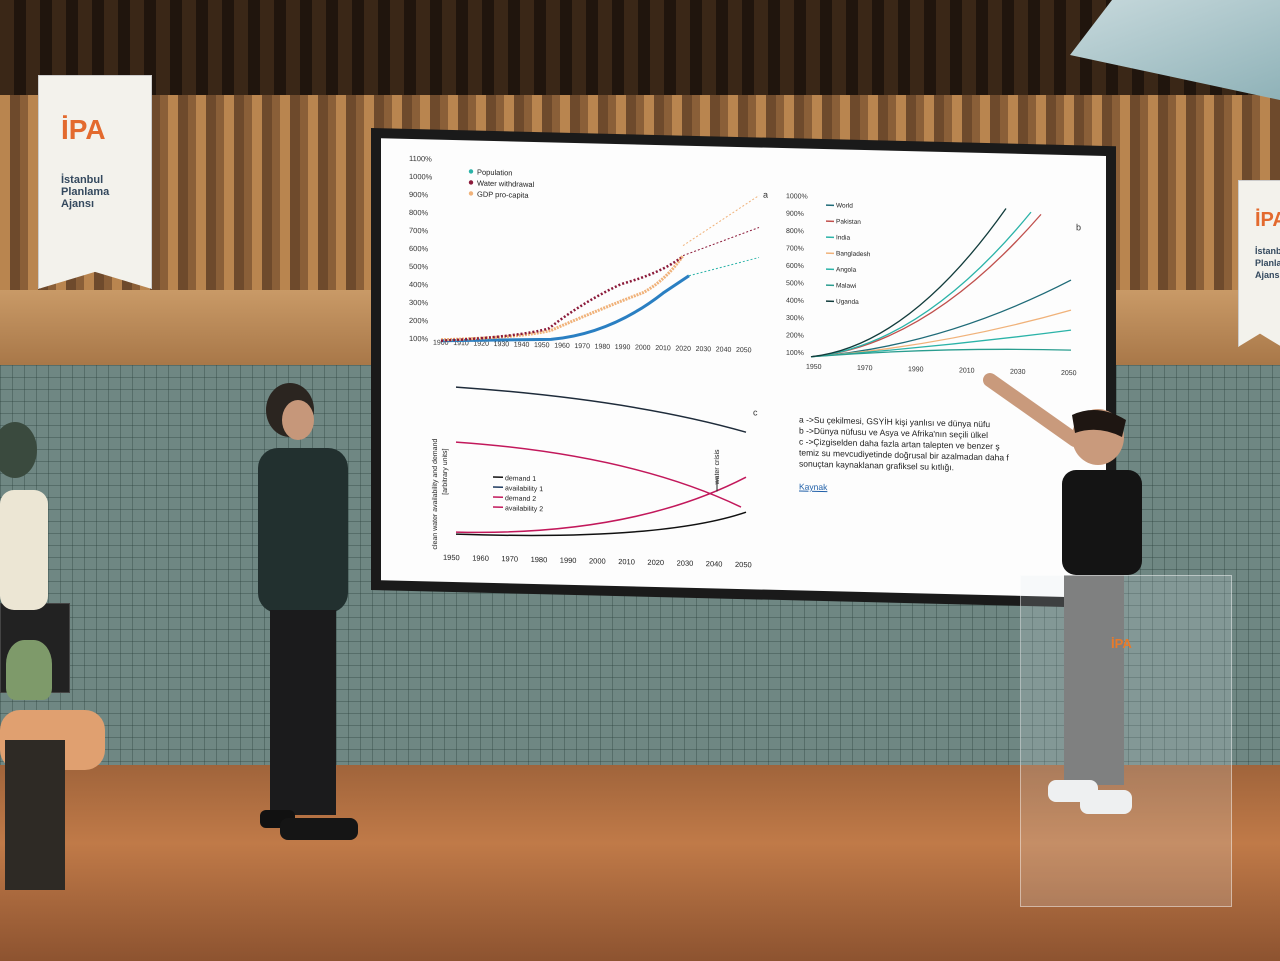 The width and height of the screenshot is (1280, 961). I want to click on panel-b-xtick: 1950, so click(814, 367).